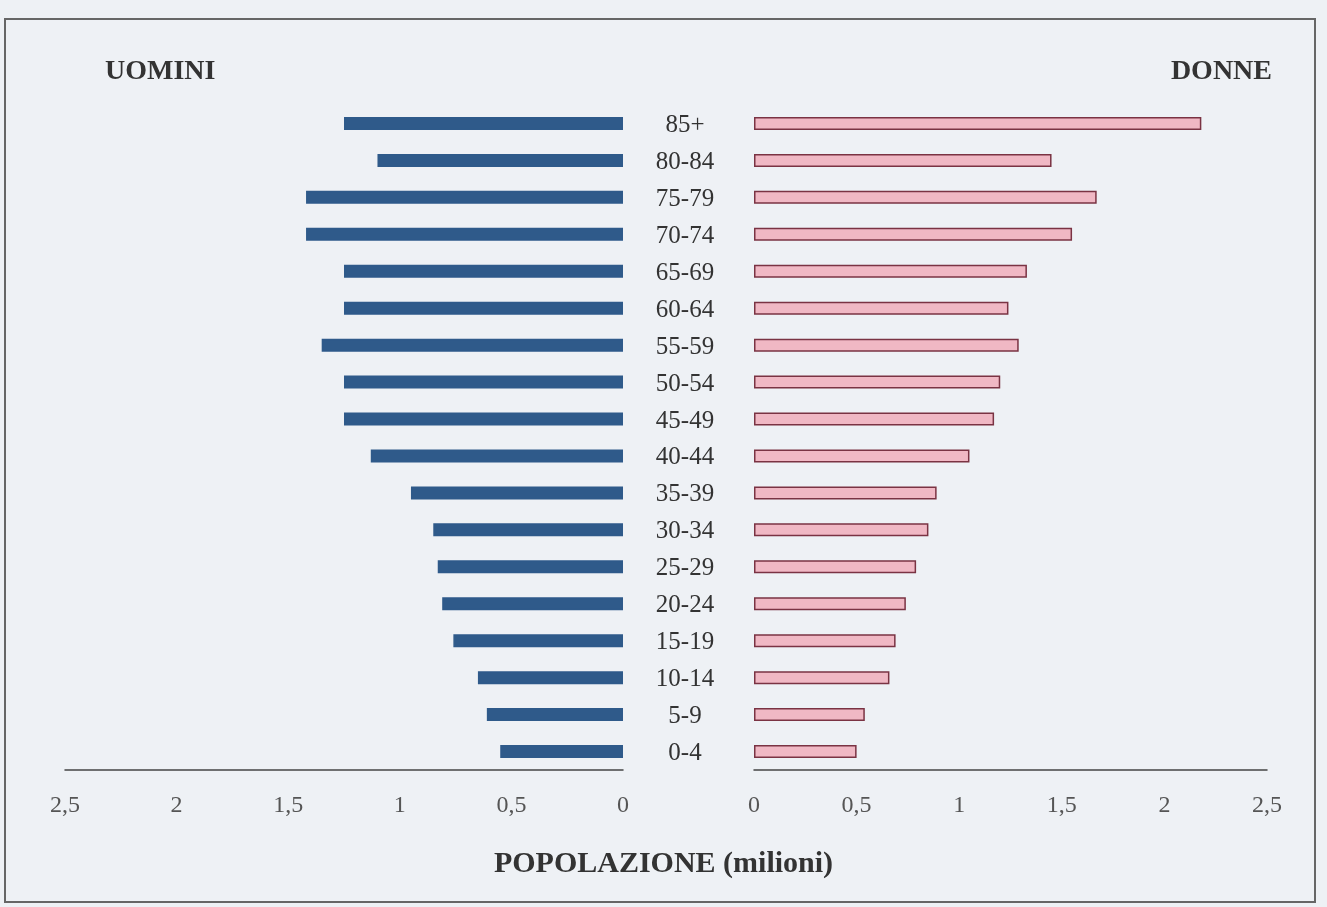 Image resolution: width=1327 pixels, height=907 pixels. What do you see at coordinates (685, 419) in the screenshot?
I see `y-tick-label: 45-49` at bounding box center [685, 419].